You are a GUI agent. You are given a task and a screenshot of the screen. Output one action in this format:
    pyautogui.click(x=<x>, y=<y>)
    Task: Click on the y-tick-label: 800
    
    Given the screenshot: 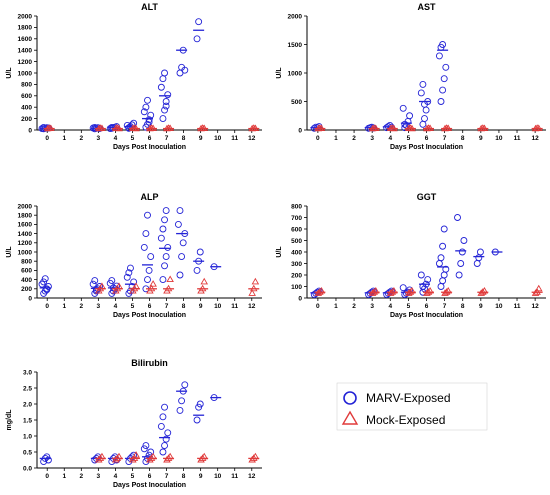 What is the action you would take?
    pyautogui.click(x=26, y=262)
    